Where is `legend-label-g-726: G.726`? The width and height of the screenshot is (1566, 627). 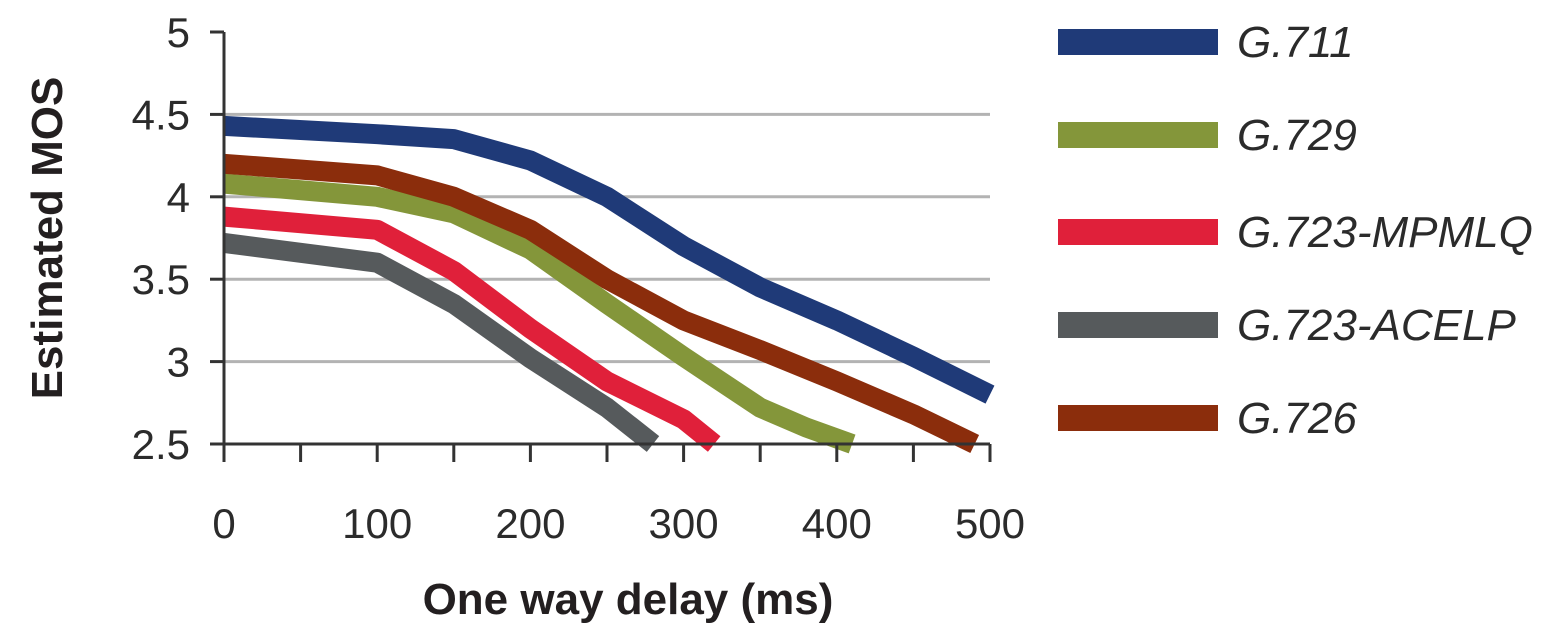 legend-label-g-726: G.726 is located at coordinates (1297, 418).